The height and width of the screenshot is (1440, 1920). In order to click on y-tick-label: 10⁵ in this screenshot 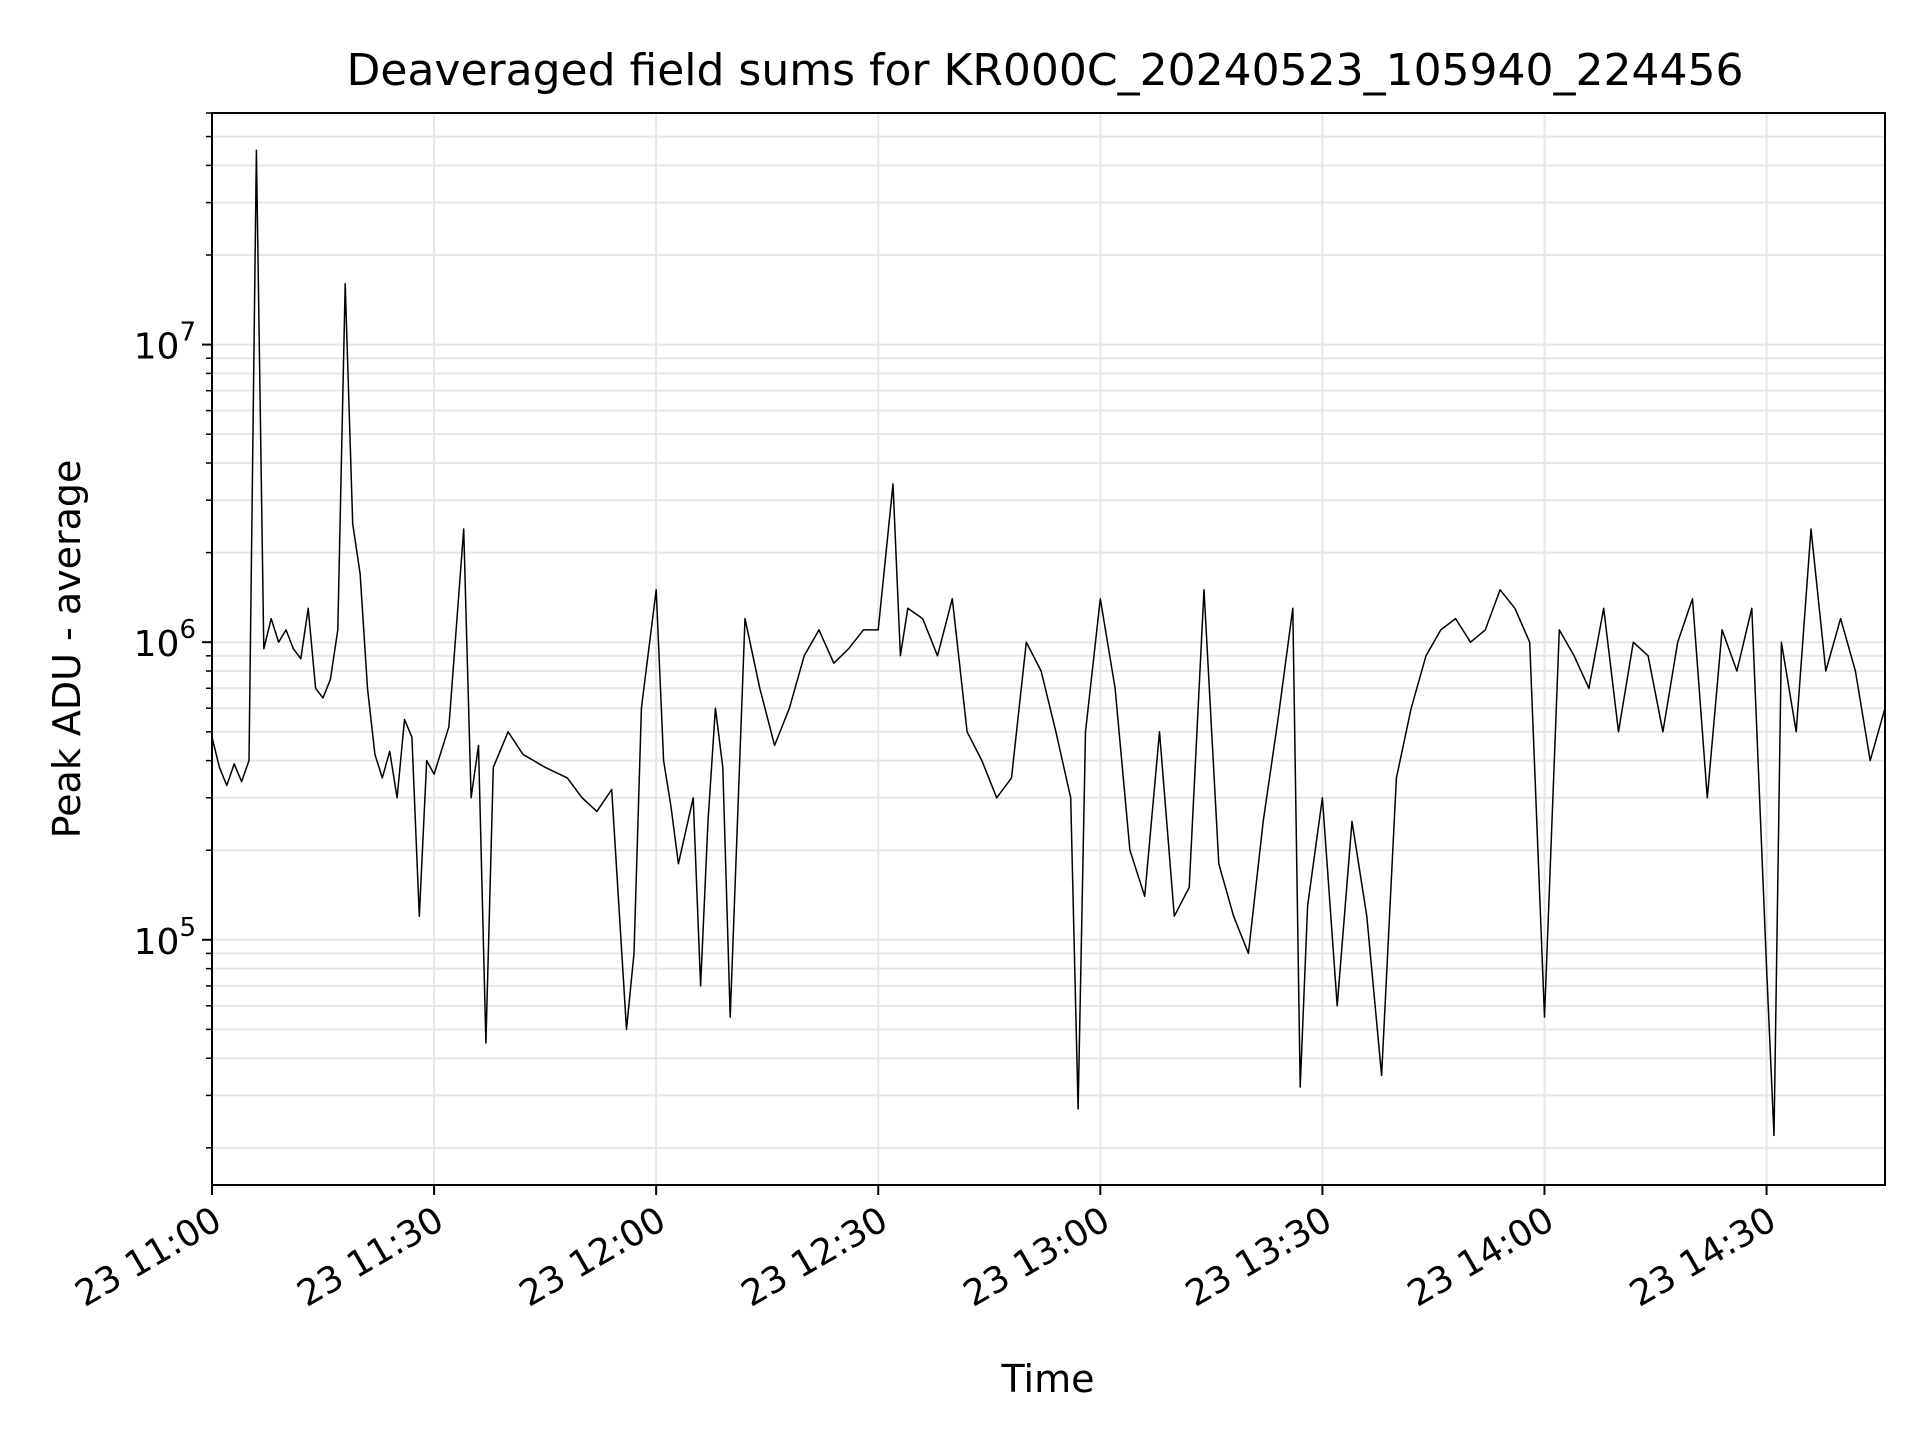, I will do `click(165, 938)`.